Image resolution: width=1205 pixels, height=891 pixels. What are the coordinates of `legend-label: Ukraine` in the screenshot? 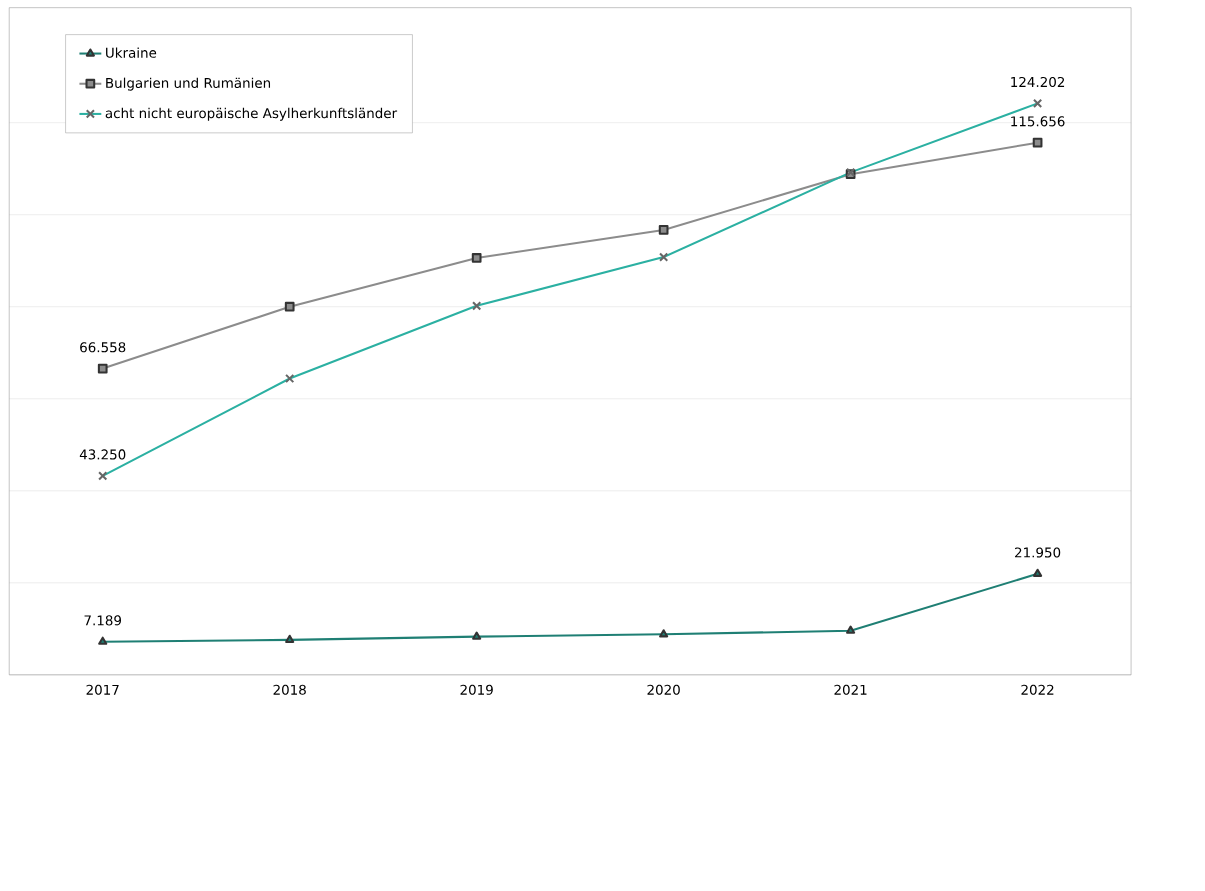 It's located at (131, 52).